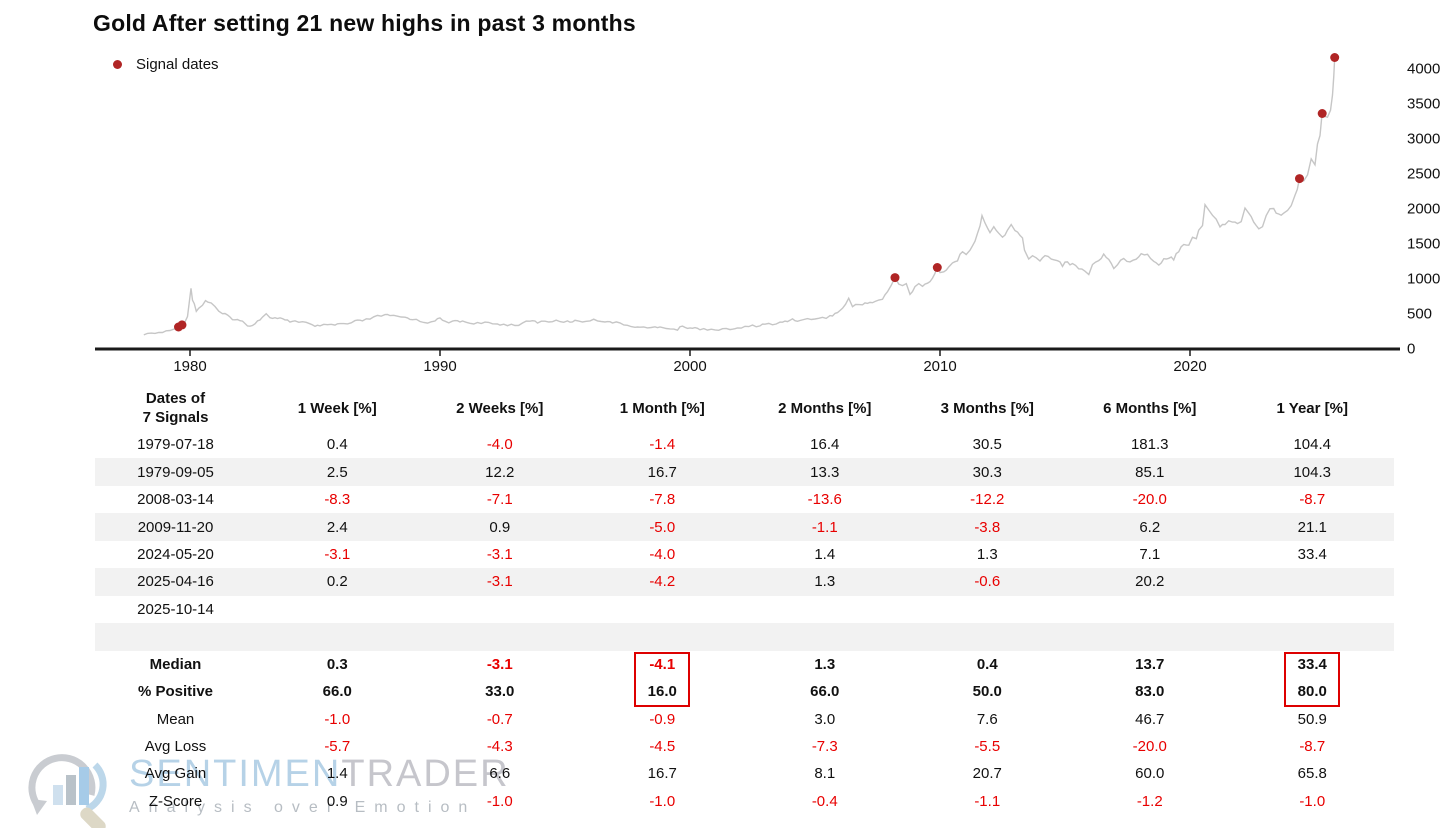 The height and width of the screenshot is (828, 1456). What do you see at coordinates (175, 747) in the screenshot?
I see `table-cell: Avg Loss` at bounding box center [175, 747].